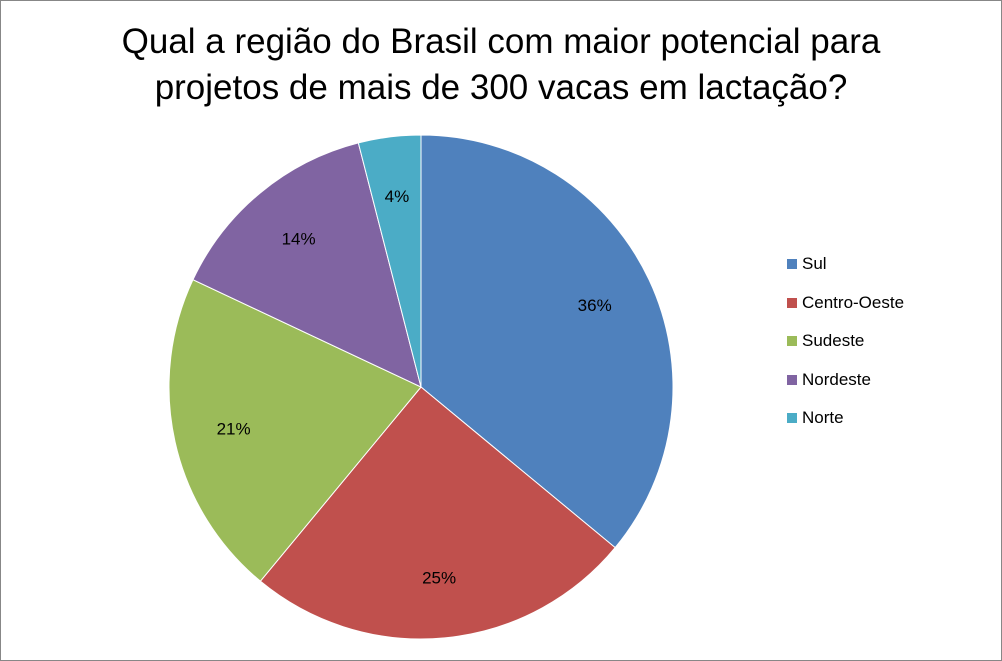 This screenshot has height=661, width=1002. I want to click on data-label-sul: 36%, so click(595, 305).